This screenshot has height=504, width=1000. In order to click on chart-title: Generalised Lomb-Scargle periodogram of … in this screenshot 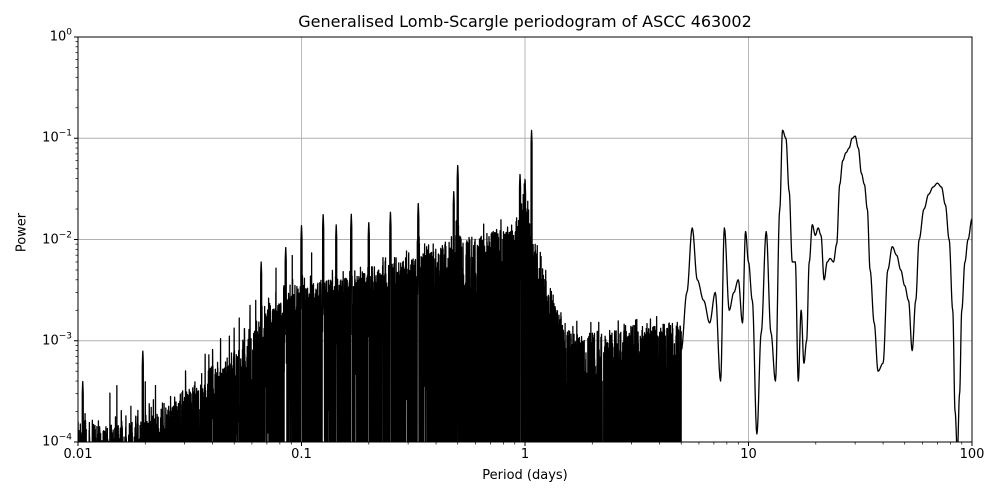, I will do `click(525, 21)`.